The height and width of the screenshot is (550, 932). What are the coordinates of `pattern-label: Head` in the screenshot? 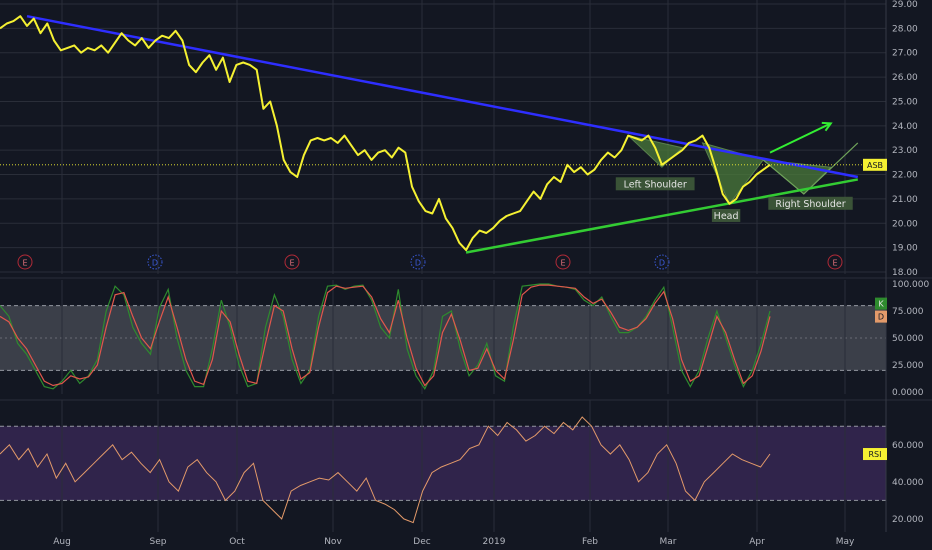 It's located at (726, 216).